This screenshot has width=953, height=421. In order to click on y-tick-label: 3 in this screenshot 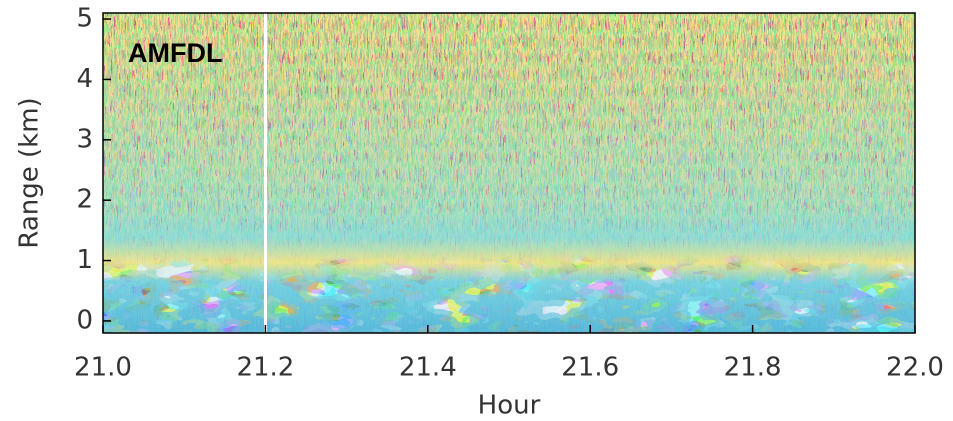, I will do `click(84, 139)`.